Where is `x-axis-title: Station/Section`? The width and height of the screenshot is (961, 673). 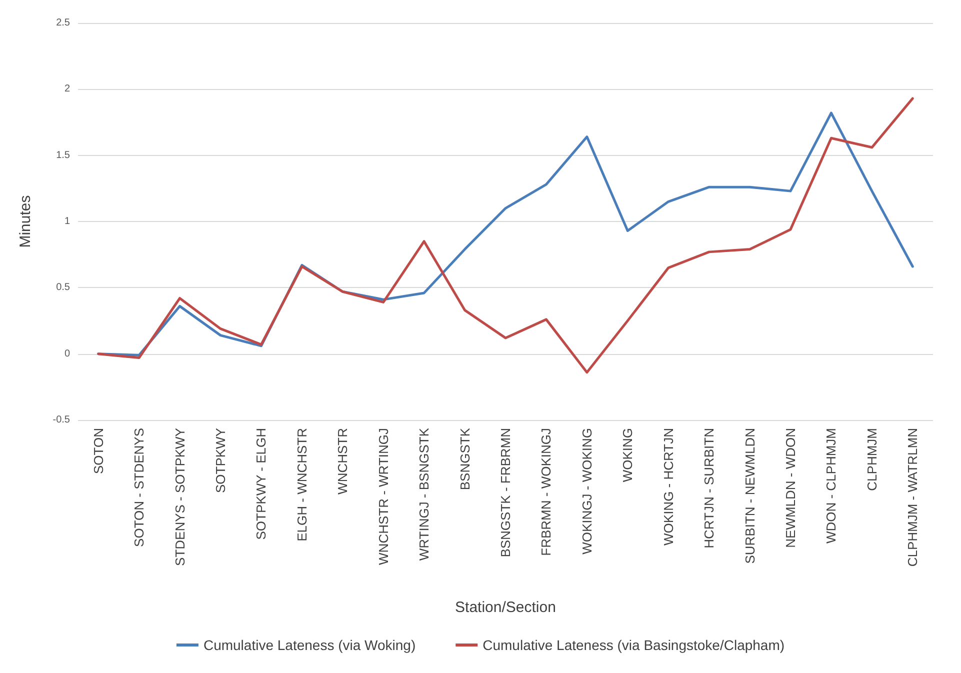 x-axis-title: Station/Section is located at coordinates (505, 607).